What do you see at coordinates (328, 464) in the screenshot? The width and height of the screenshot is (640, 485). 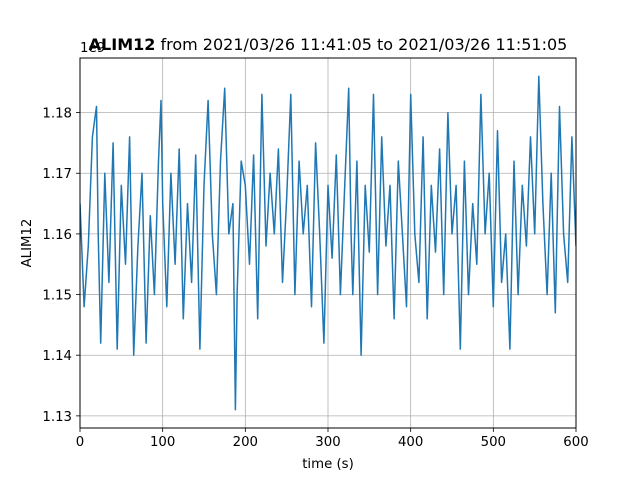 I see `x-axis-label: time (s)` at bounding box center [328, 464].